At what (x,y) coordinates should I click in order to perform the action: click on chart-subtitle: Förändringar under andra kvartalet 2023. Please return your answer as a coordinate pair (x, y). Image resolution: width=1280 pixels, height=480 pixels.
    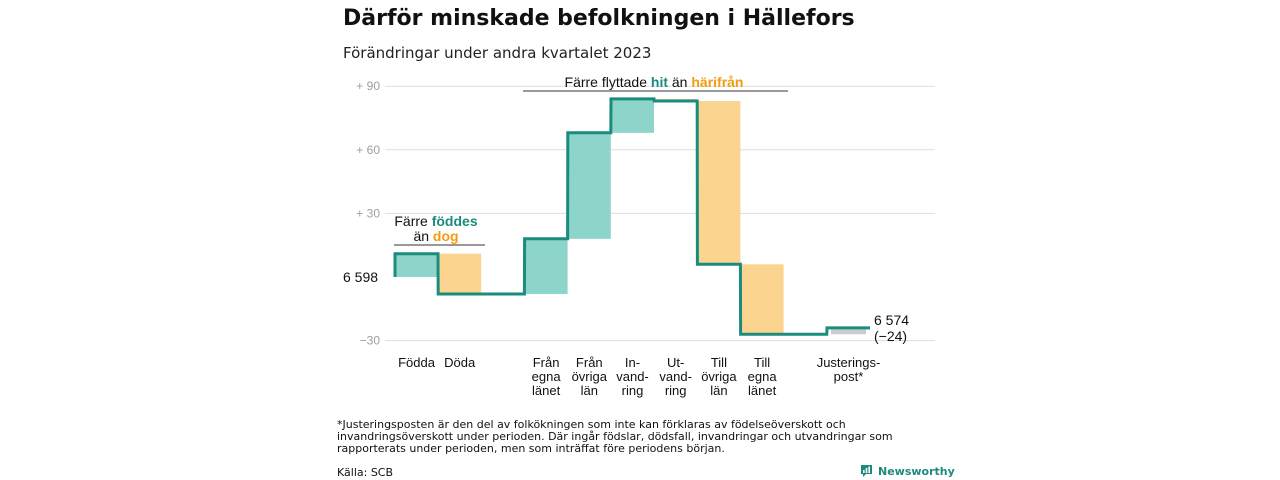
    Looking at the image, I should click on (497, 53).